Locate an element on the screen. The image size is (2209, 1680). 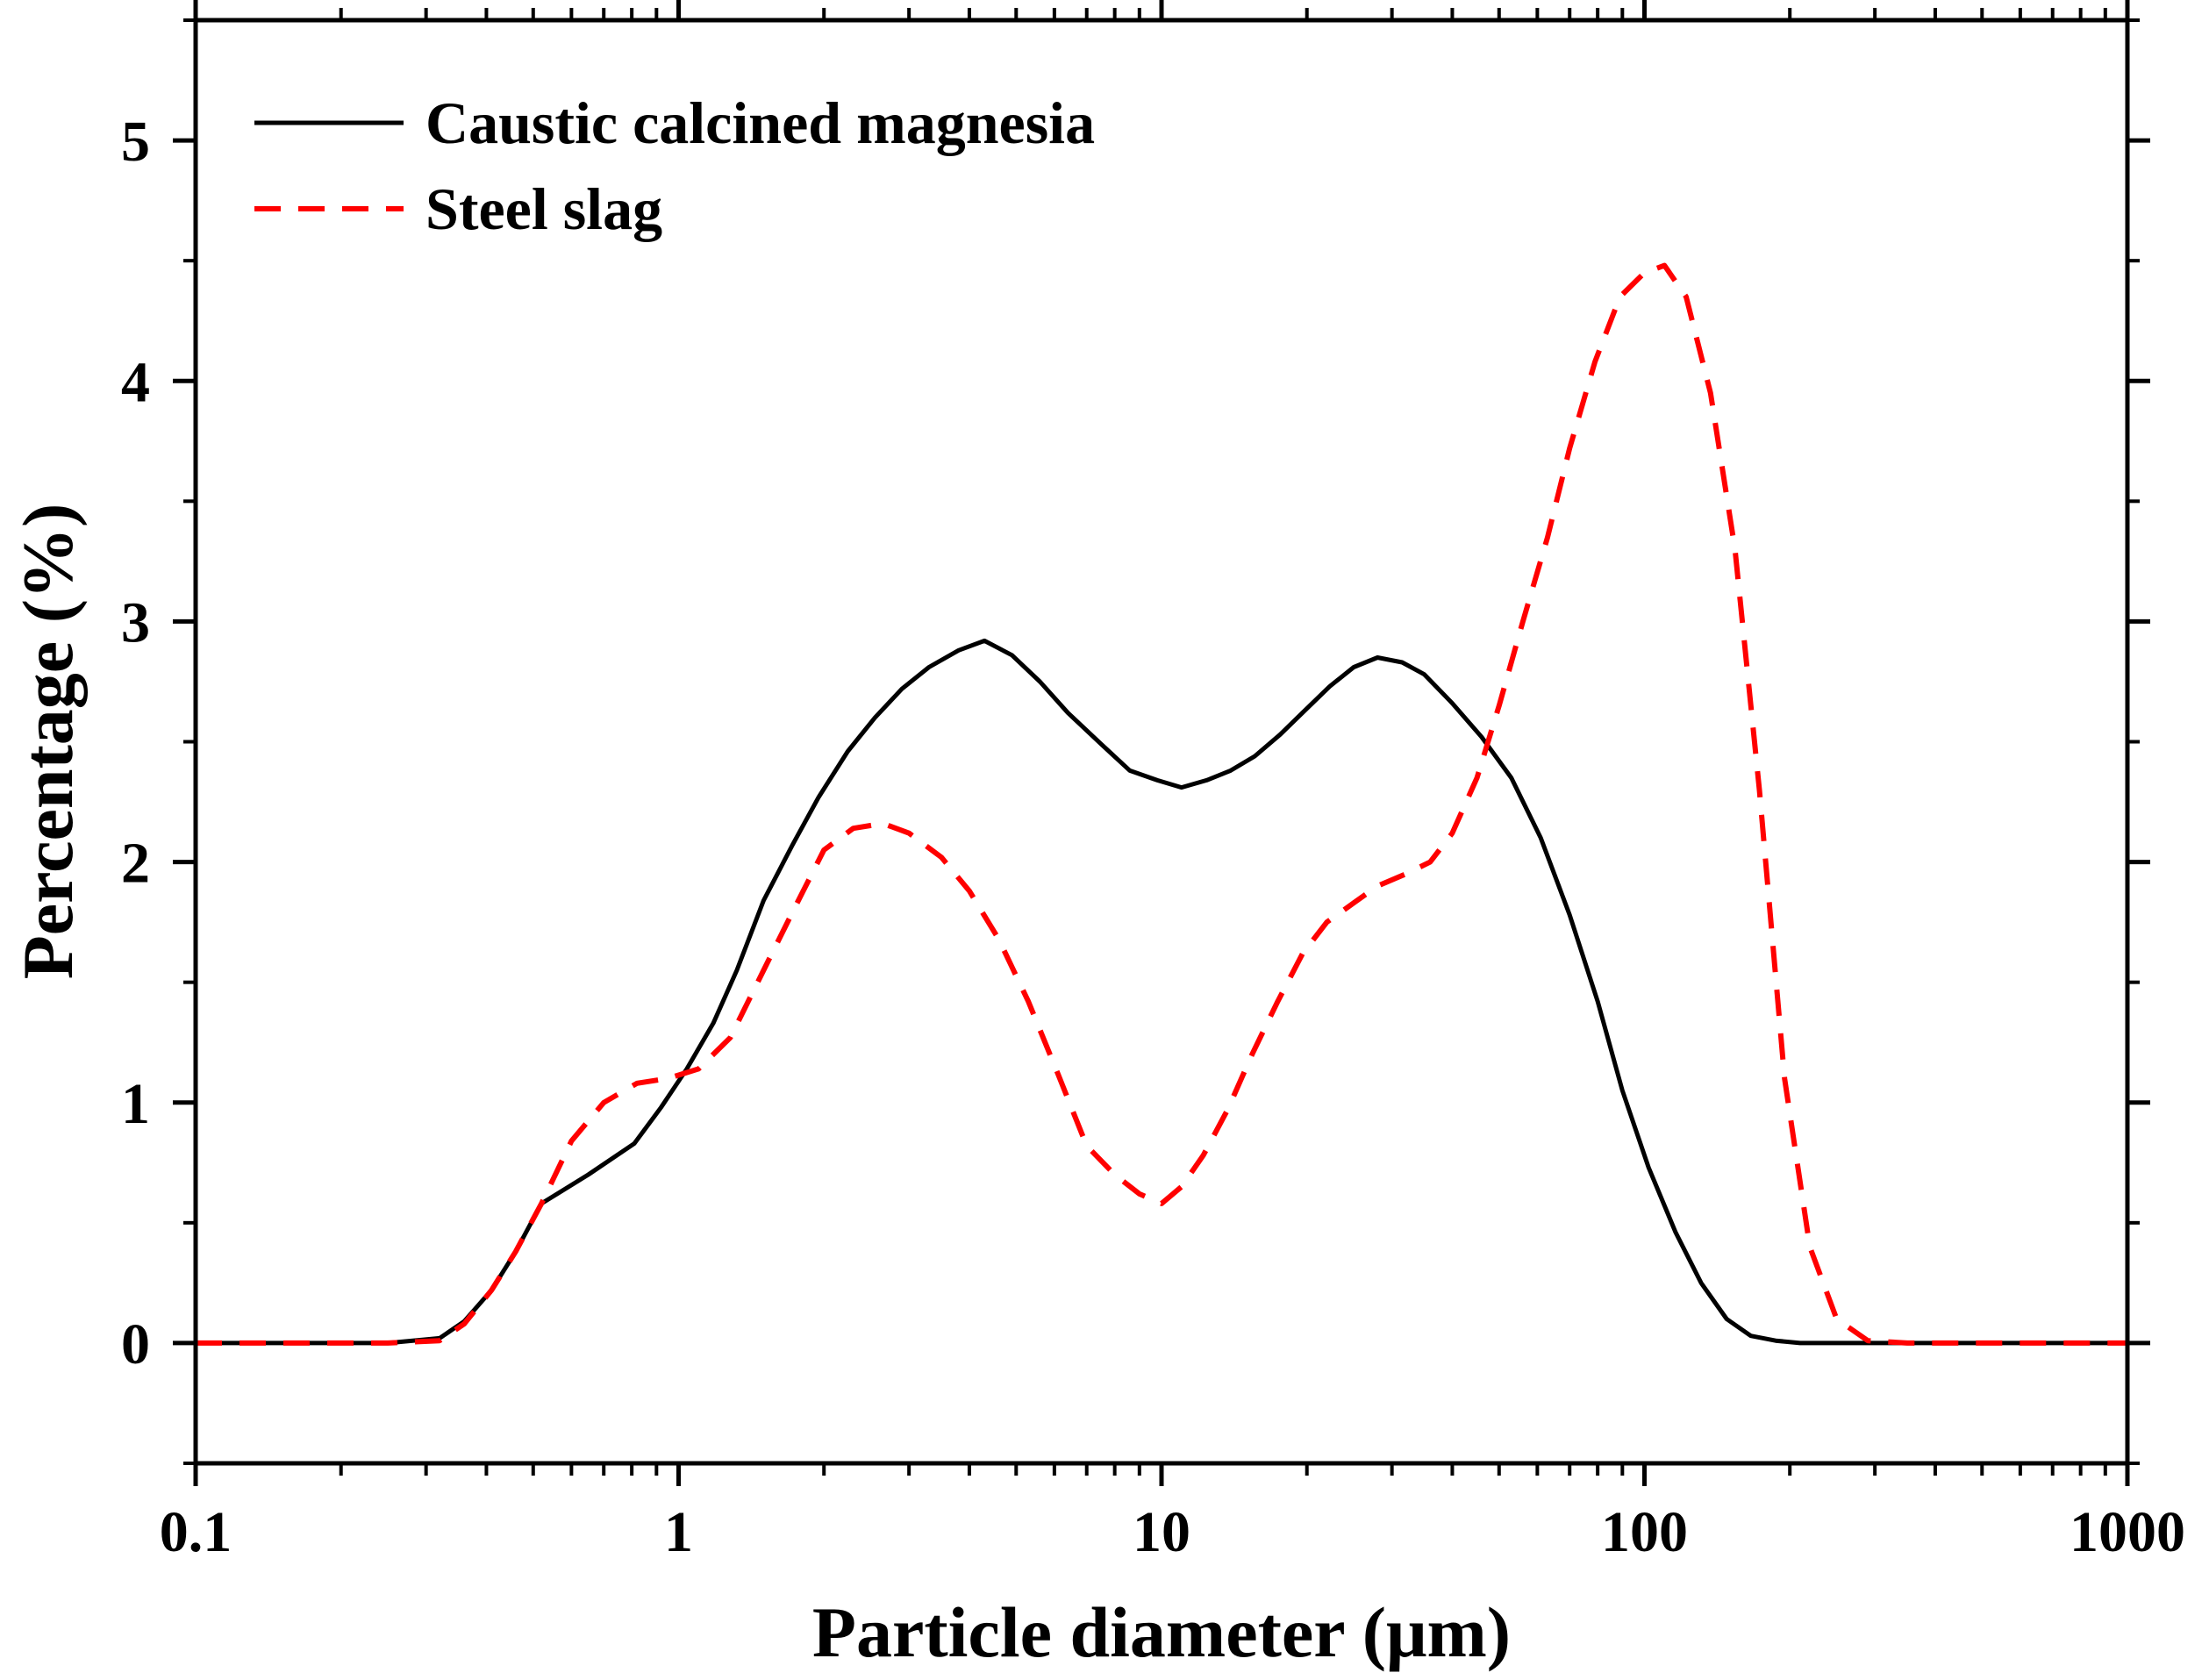
x-tick-label: 1 is located at coordinates (678, 1532).